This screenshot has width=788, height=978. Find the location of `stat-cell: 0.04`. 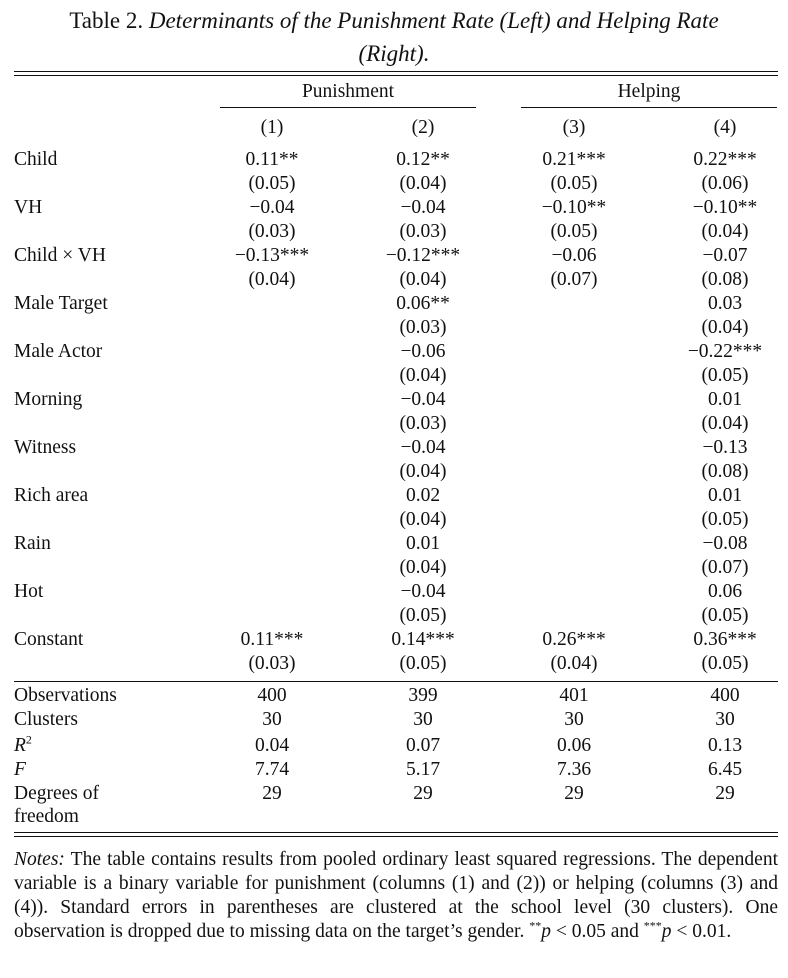

stat-cell: 0.04 is located at coordinates (272, 745).